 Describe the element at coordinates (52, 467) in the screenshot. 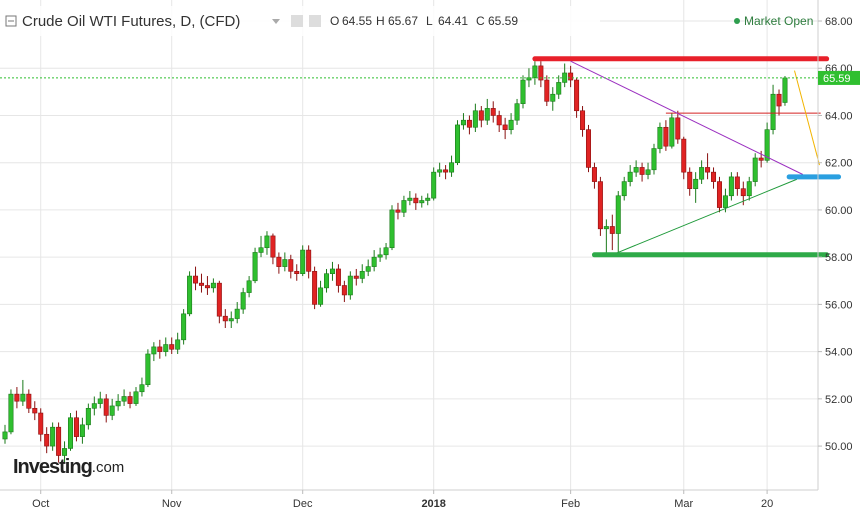

I see `logo-main: Investing` at that location.